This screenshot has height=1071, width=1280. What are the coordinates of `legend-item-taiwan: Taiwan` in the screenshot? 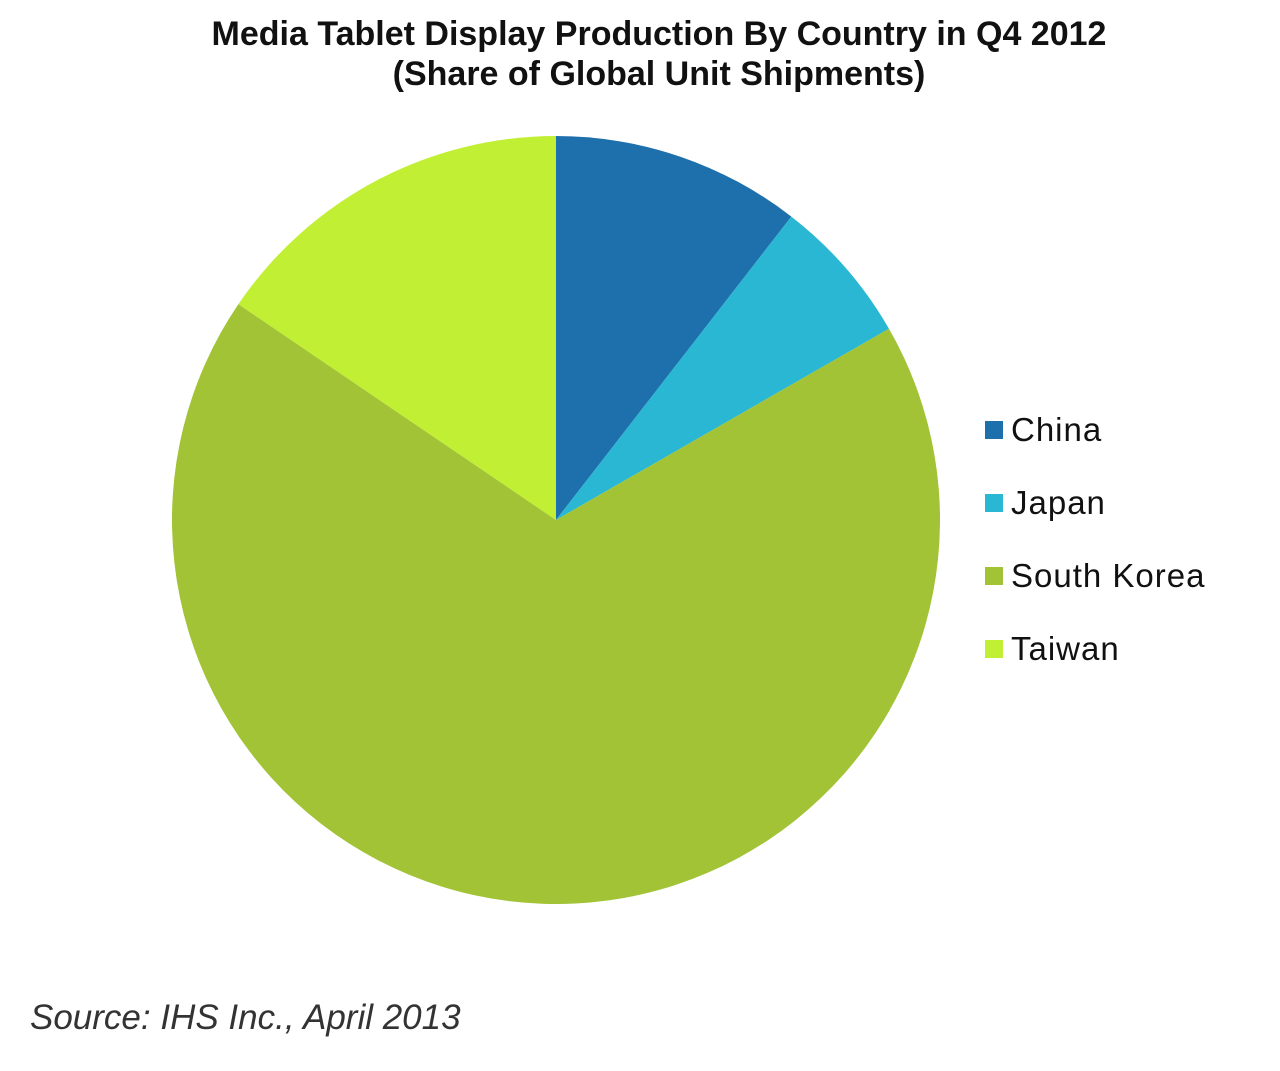 It's located at (1095, 648).